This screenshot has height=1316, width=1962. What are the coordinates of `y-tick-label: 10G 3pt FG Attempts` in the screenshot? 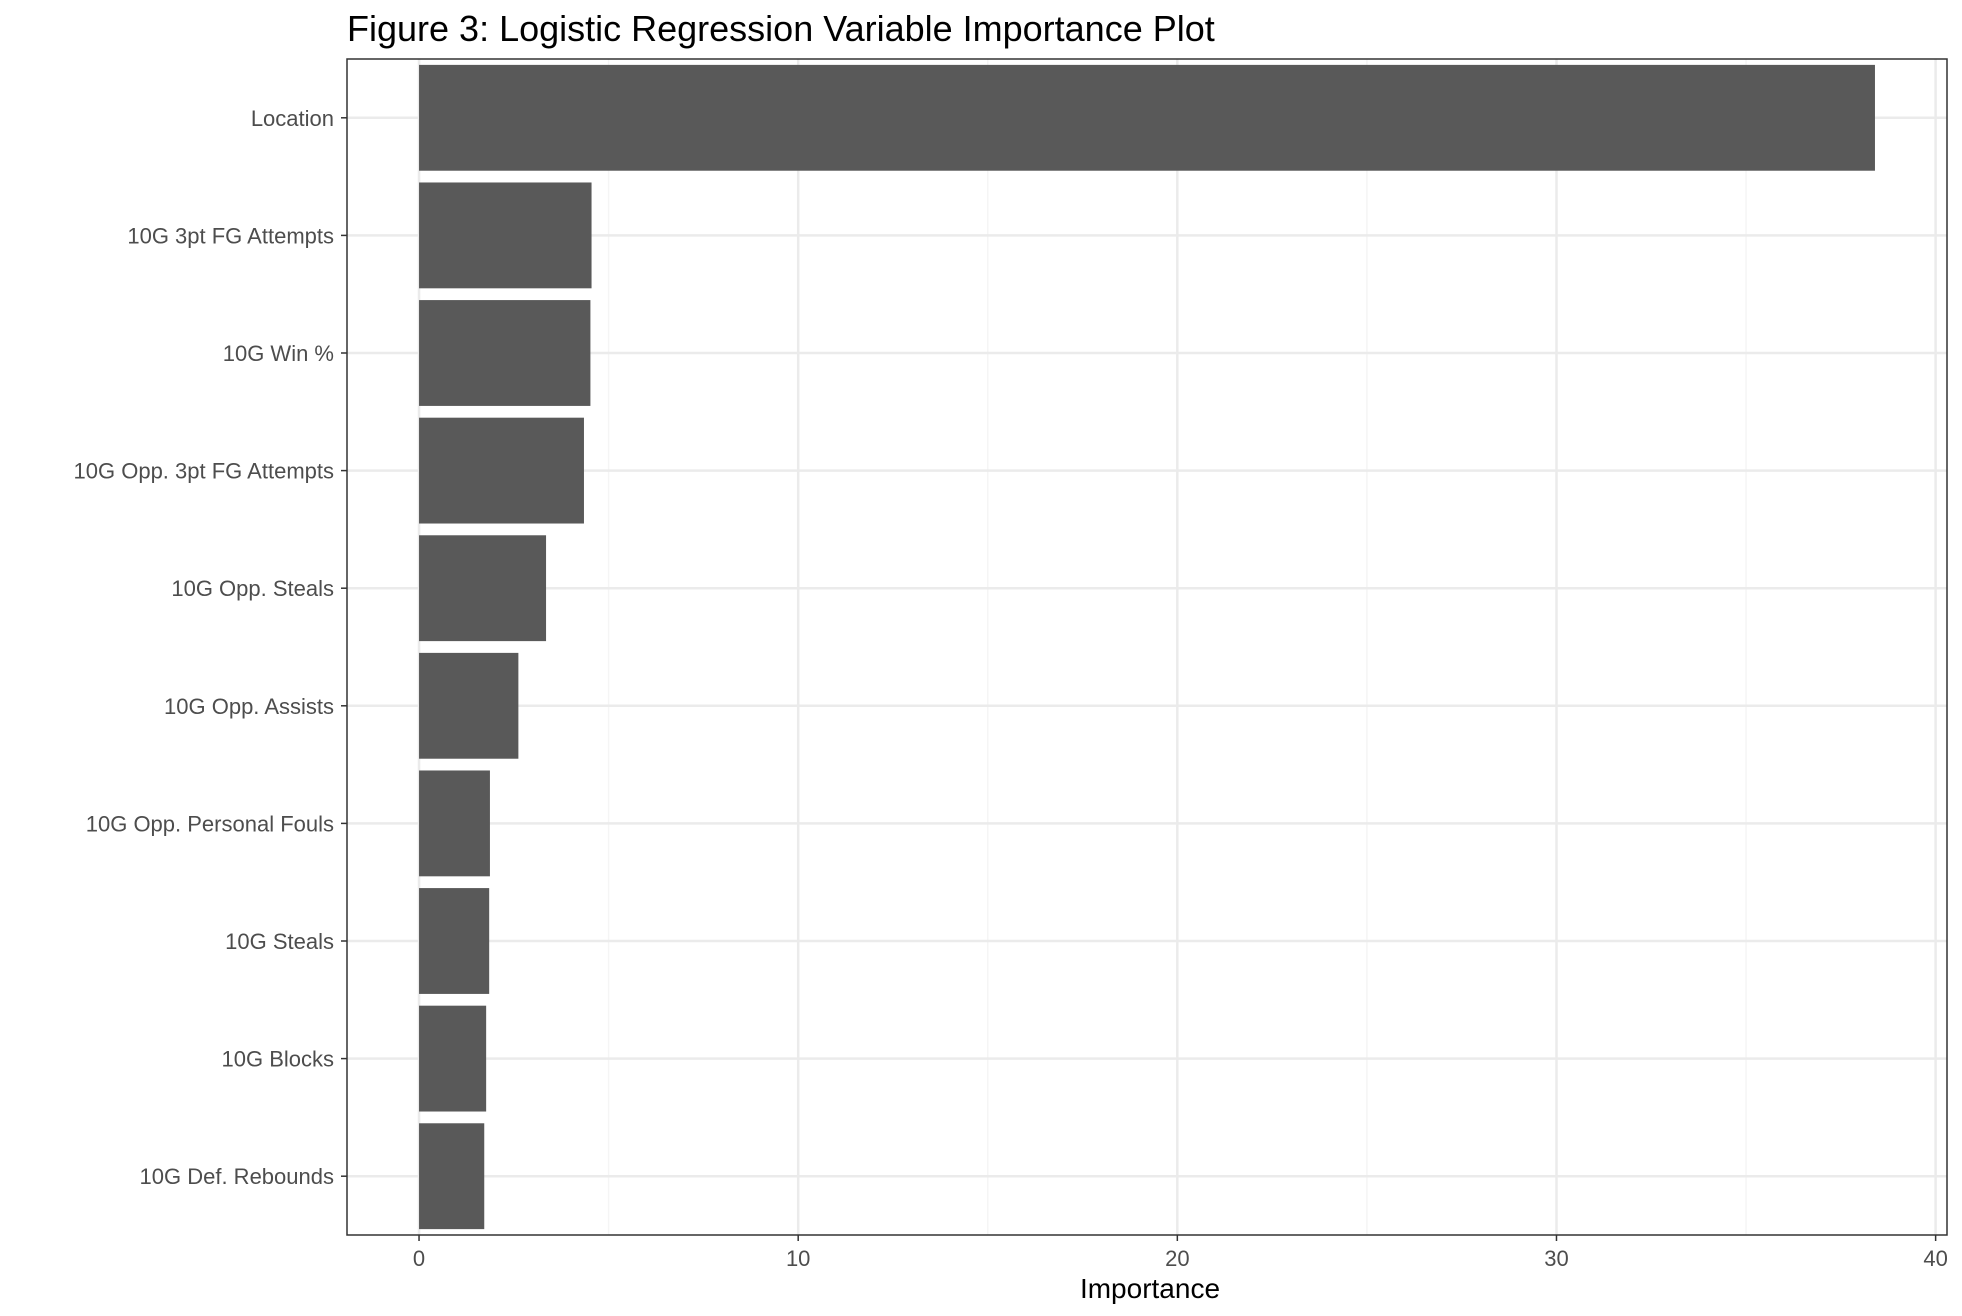 It's located at (230, 235).